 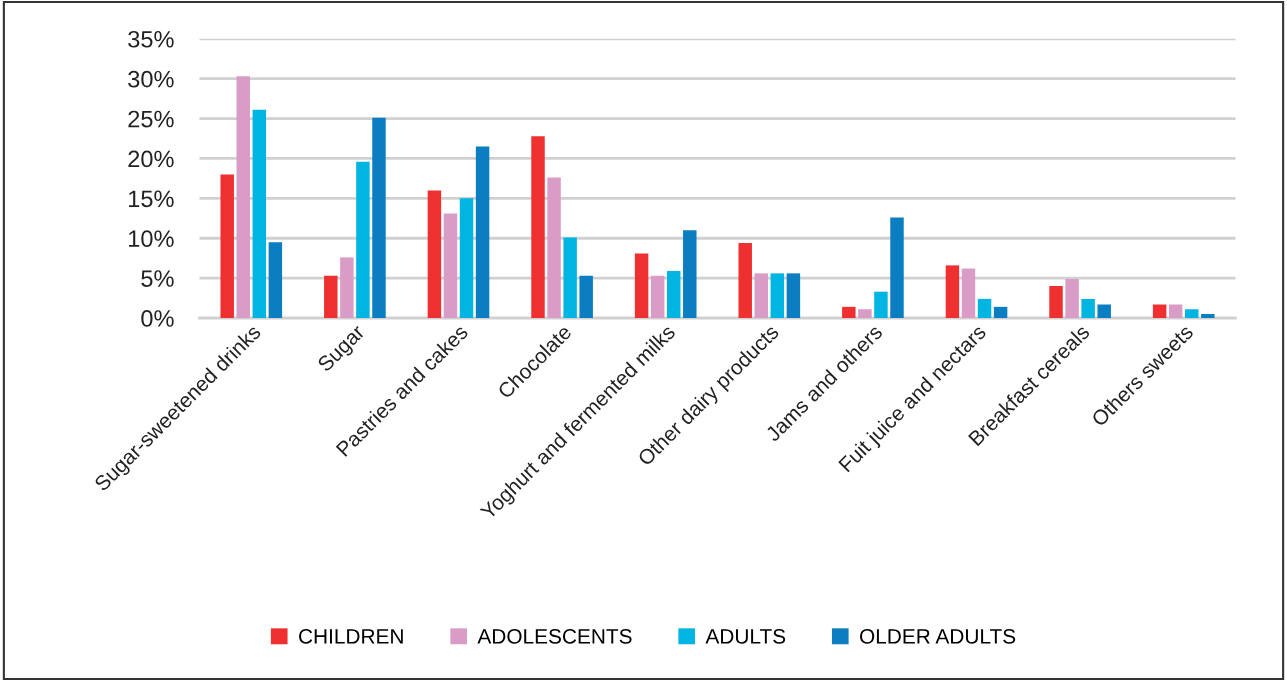 What do you see at coordinates (157, 318) in the screenshot?
I see `y-tick-label: 0%` at bounding box center [157, 318].